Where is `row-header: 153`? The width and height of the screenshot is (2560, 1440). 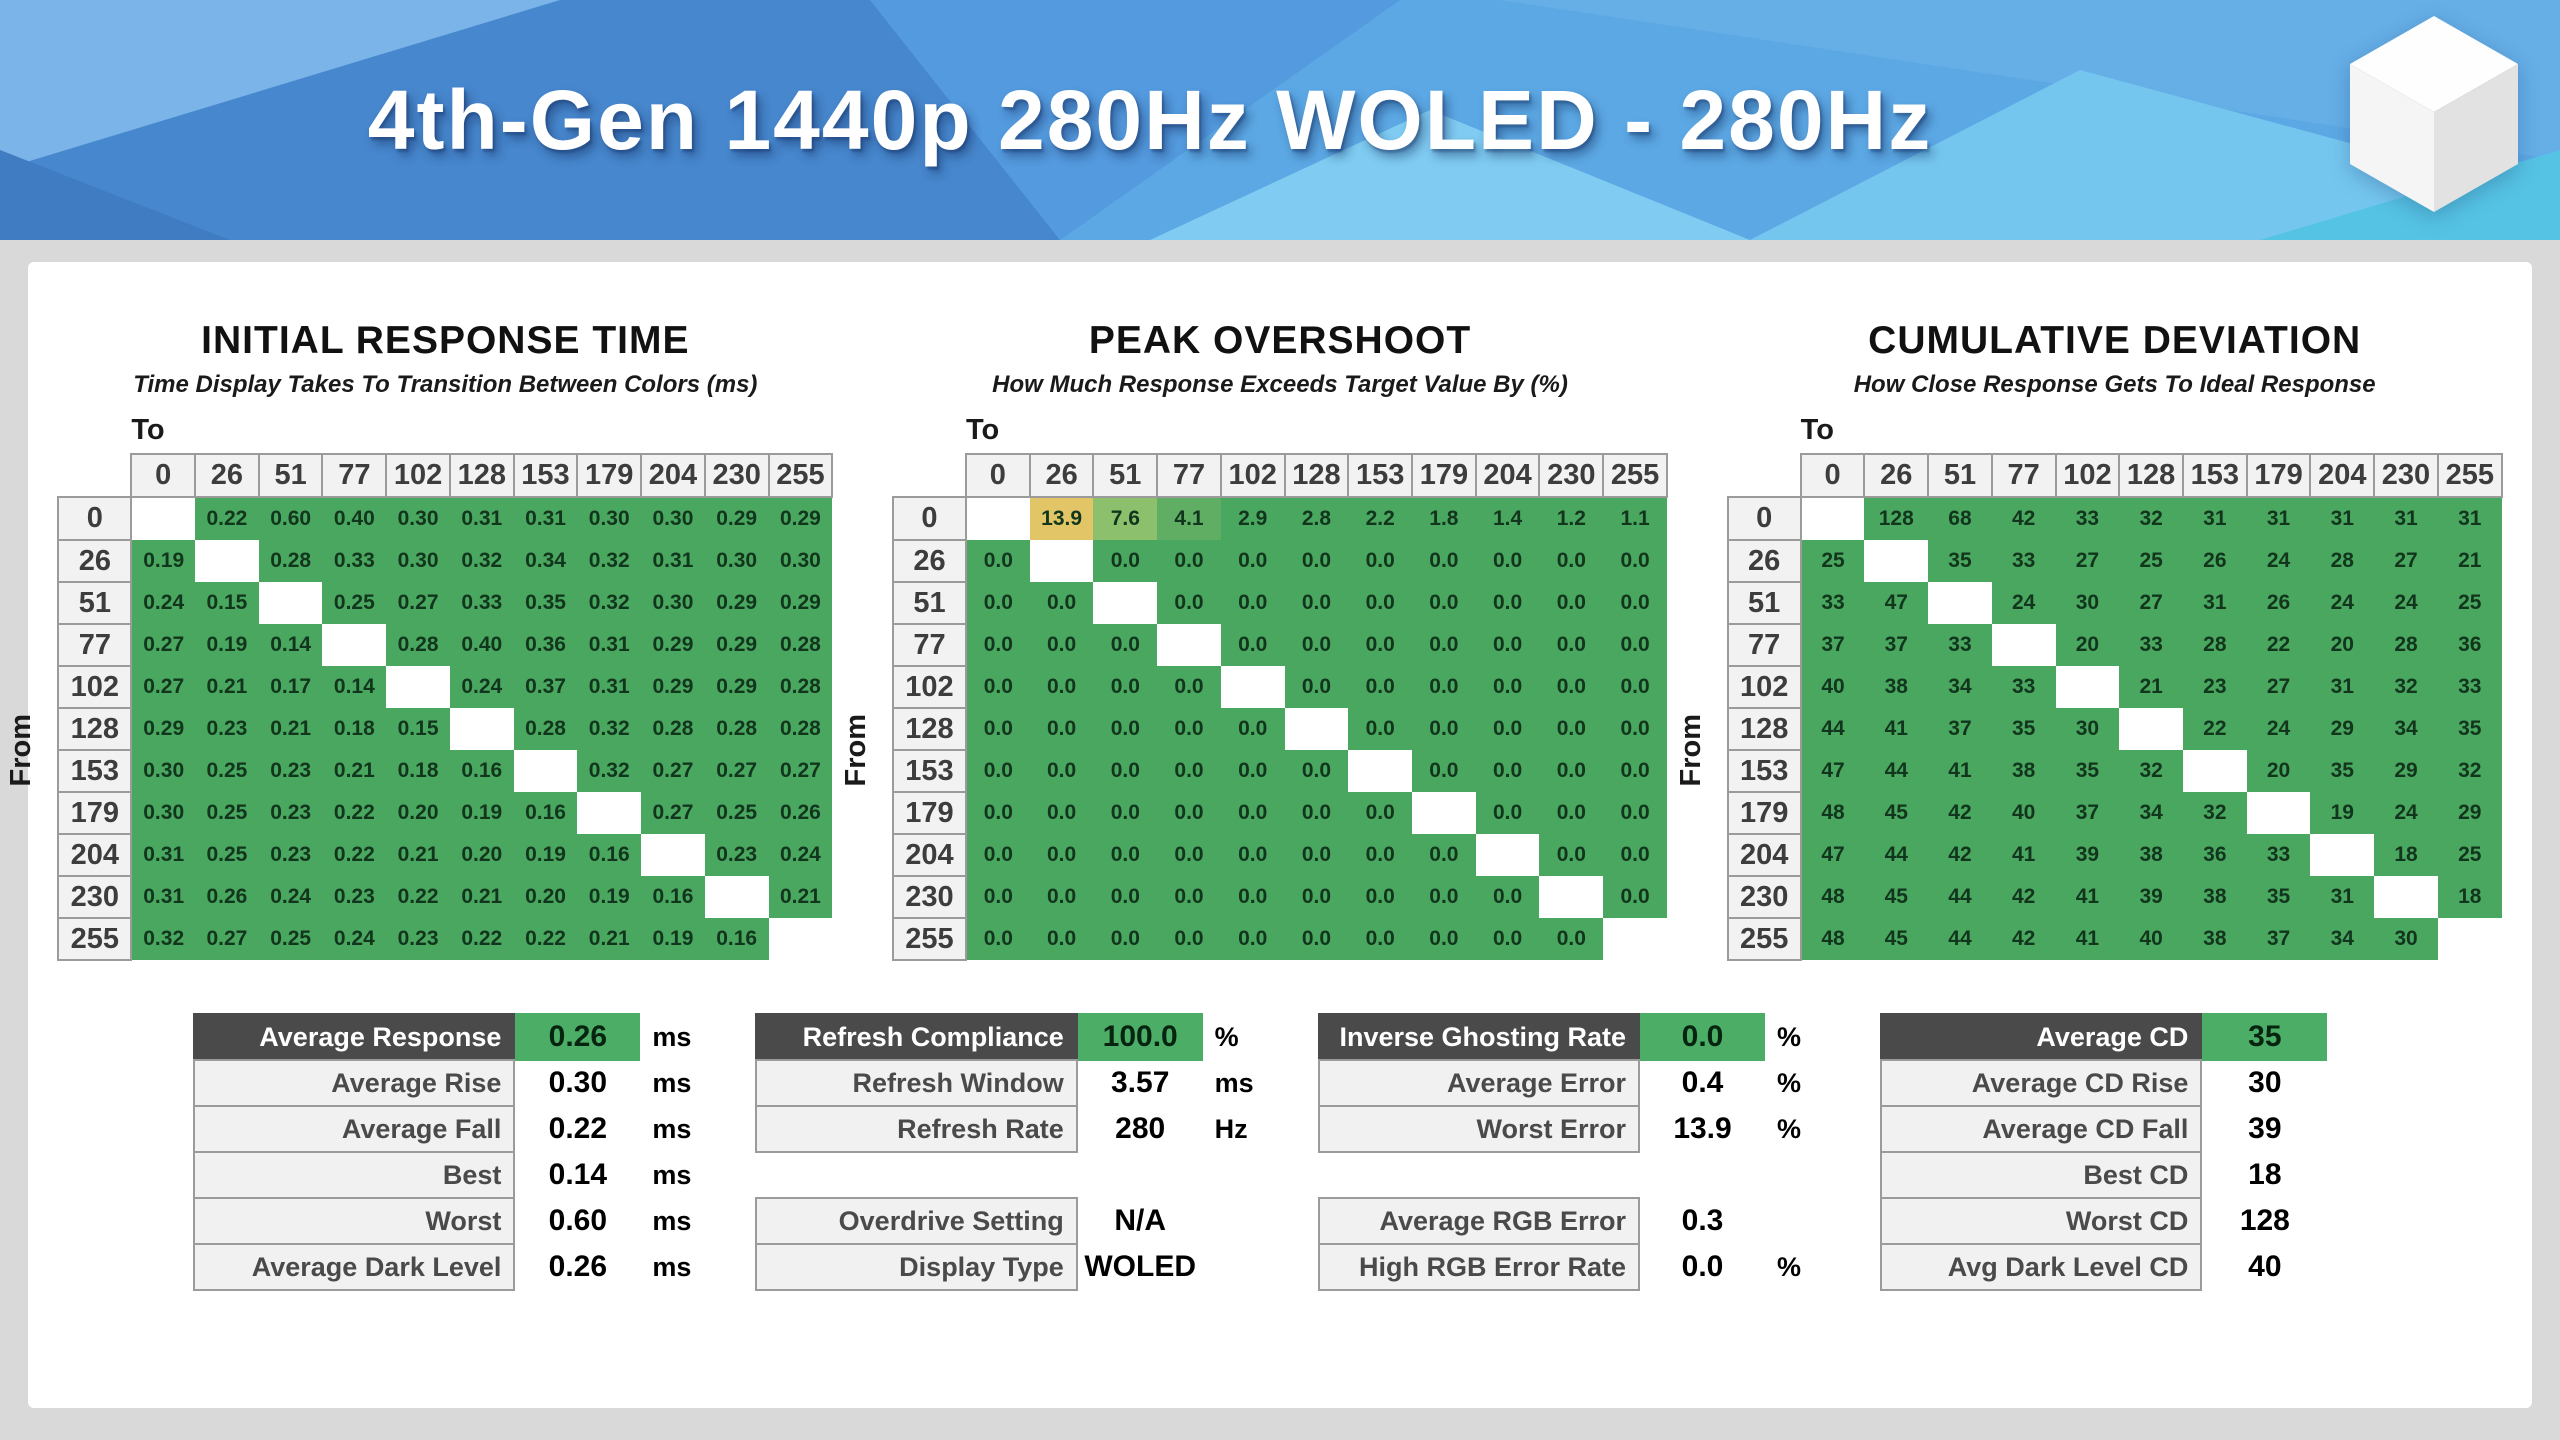 row-header: 153 is located at coordinates (929, 771).